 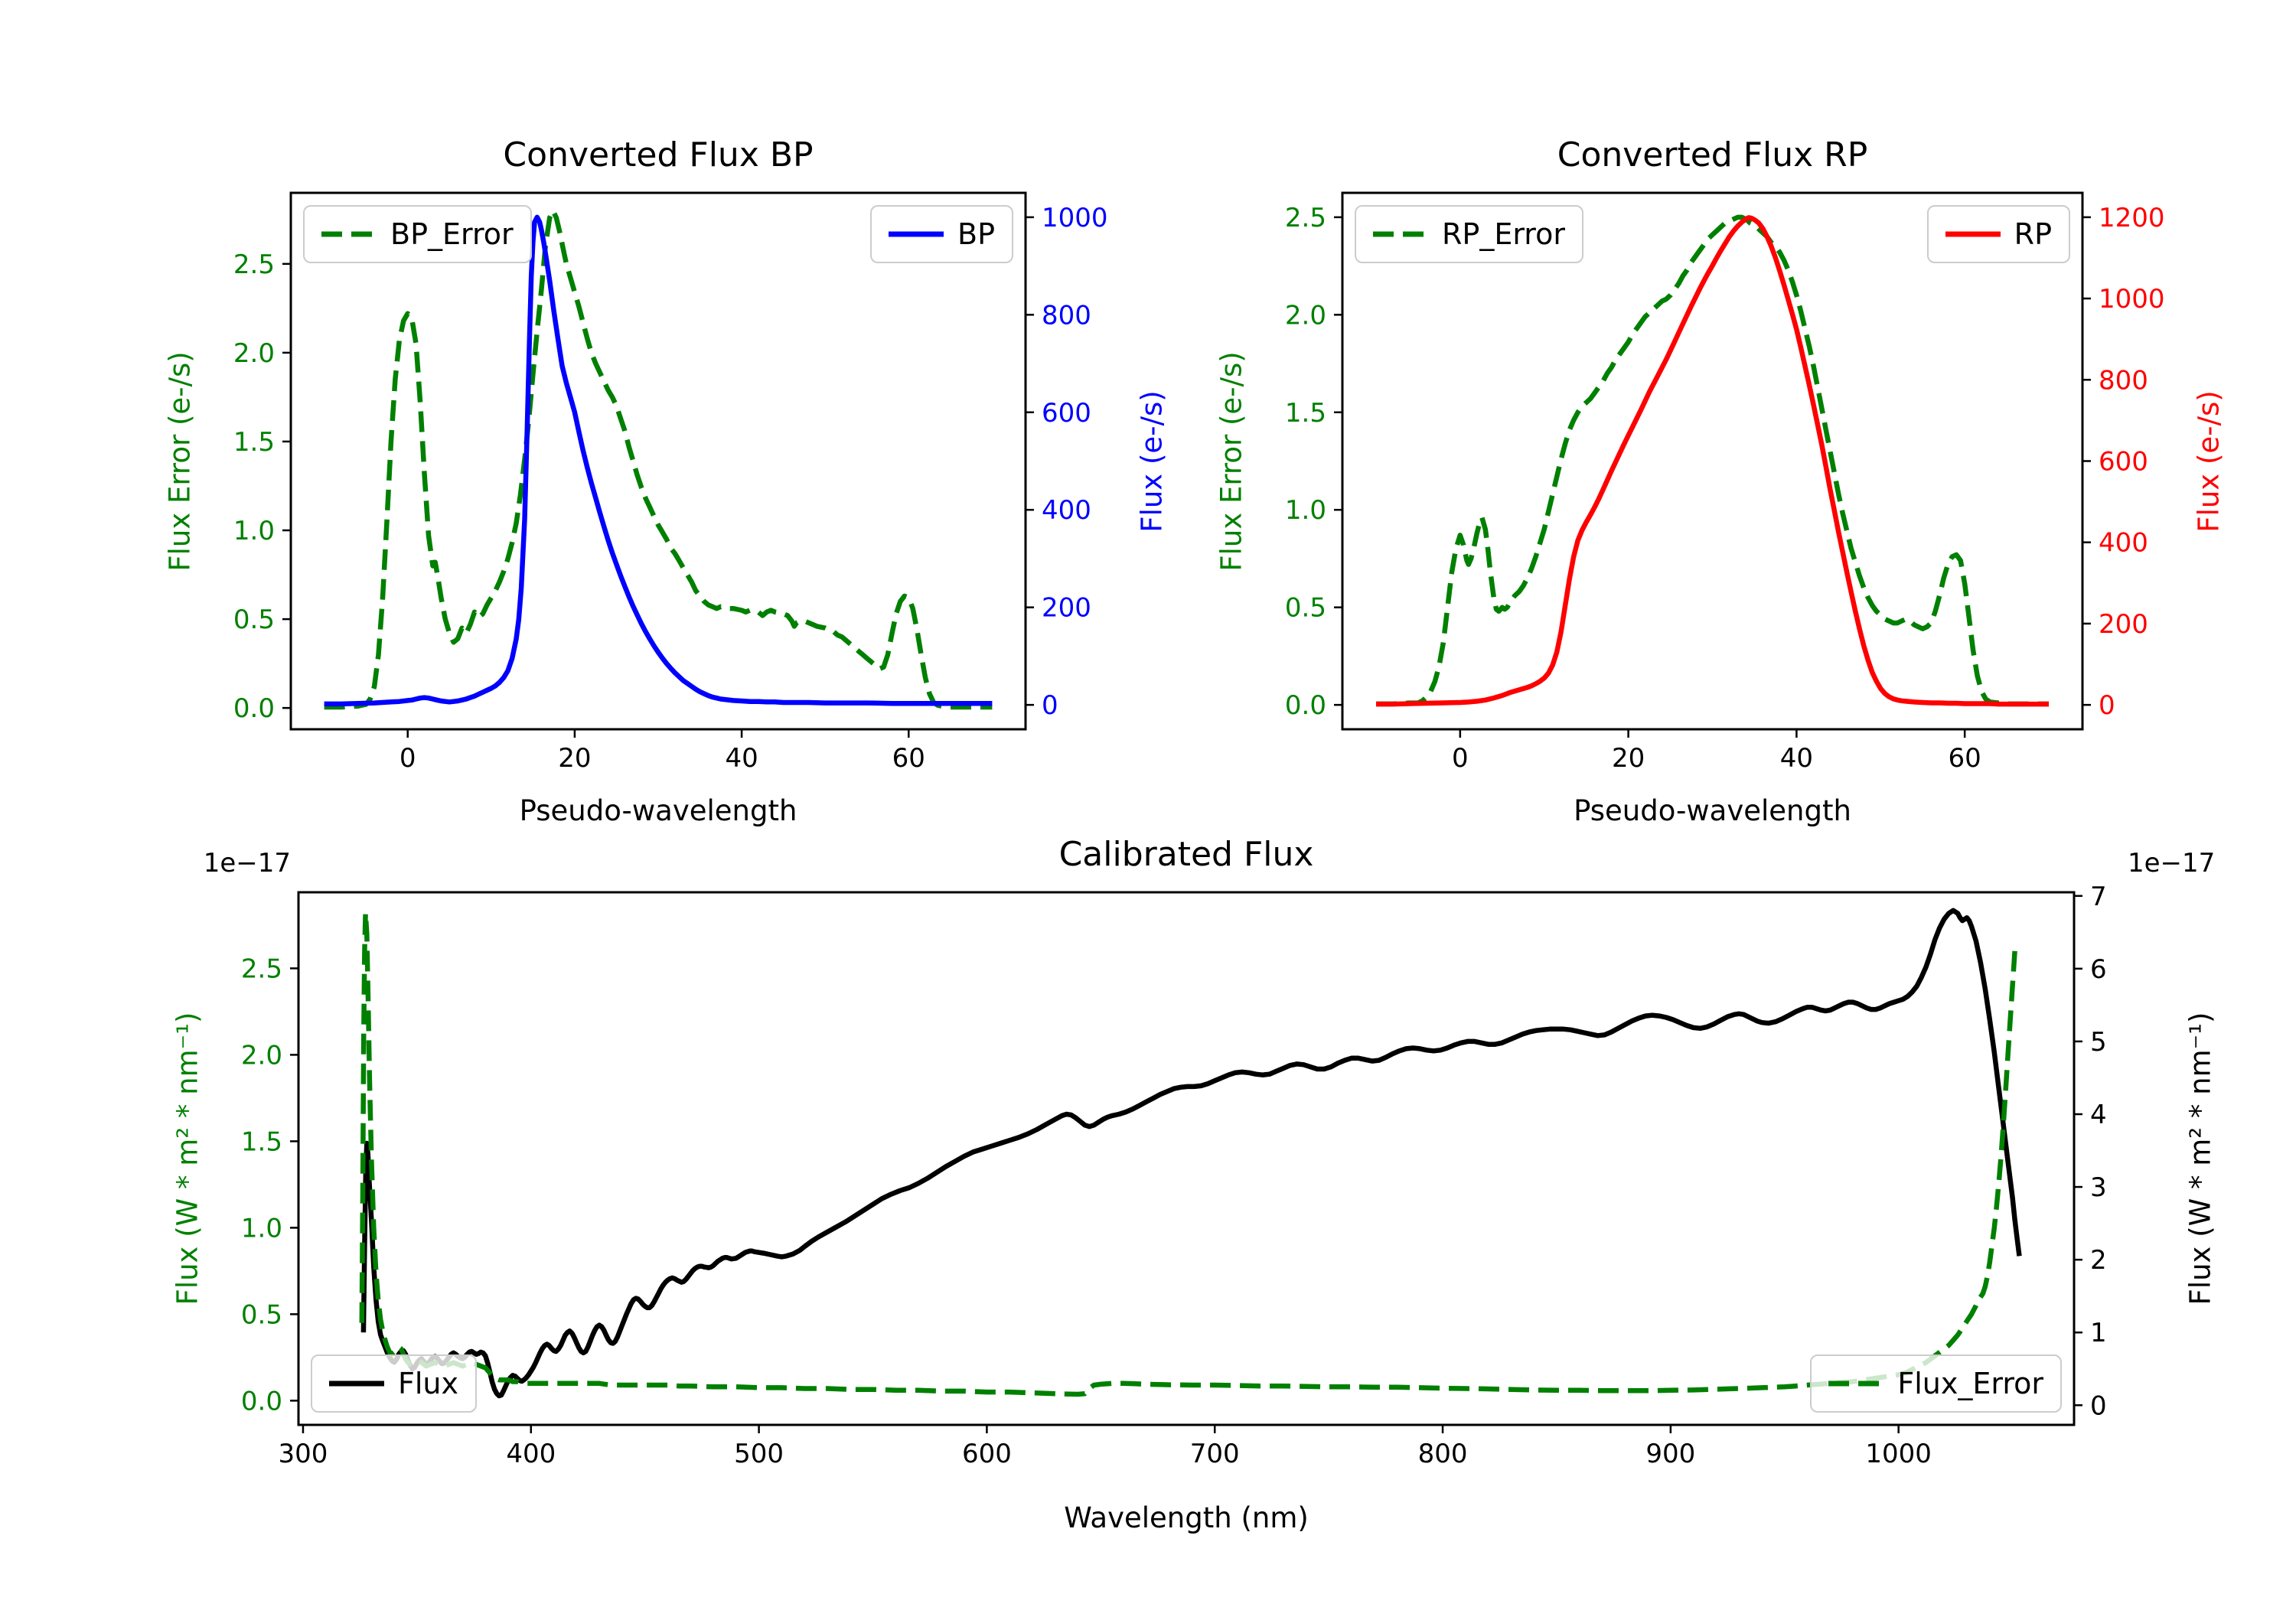 I want to click on flux-legend-label: Flux, so click(x=428, y=1383).